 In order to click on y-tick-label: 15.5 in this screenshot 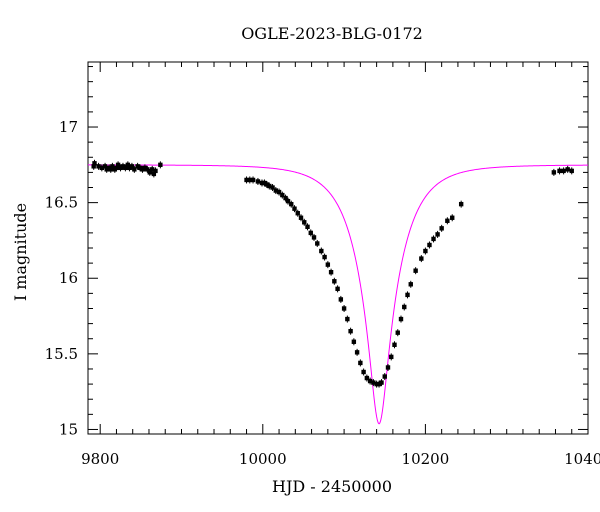, I will do `click(61, 354)`.